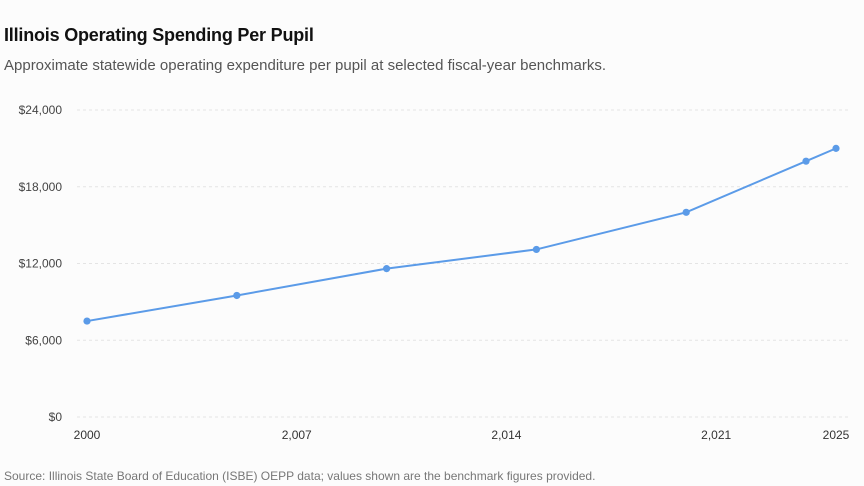  I want to click on x-axis-ticks: 2000 2,007 2,014 2,021 2025, so click(462, 435).